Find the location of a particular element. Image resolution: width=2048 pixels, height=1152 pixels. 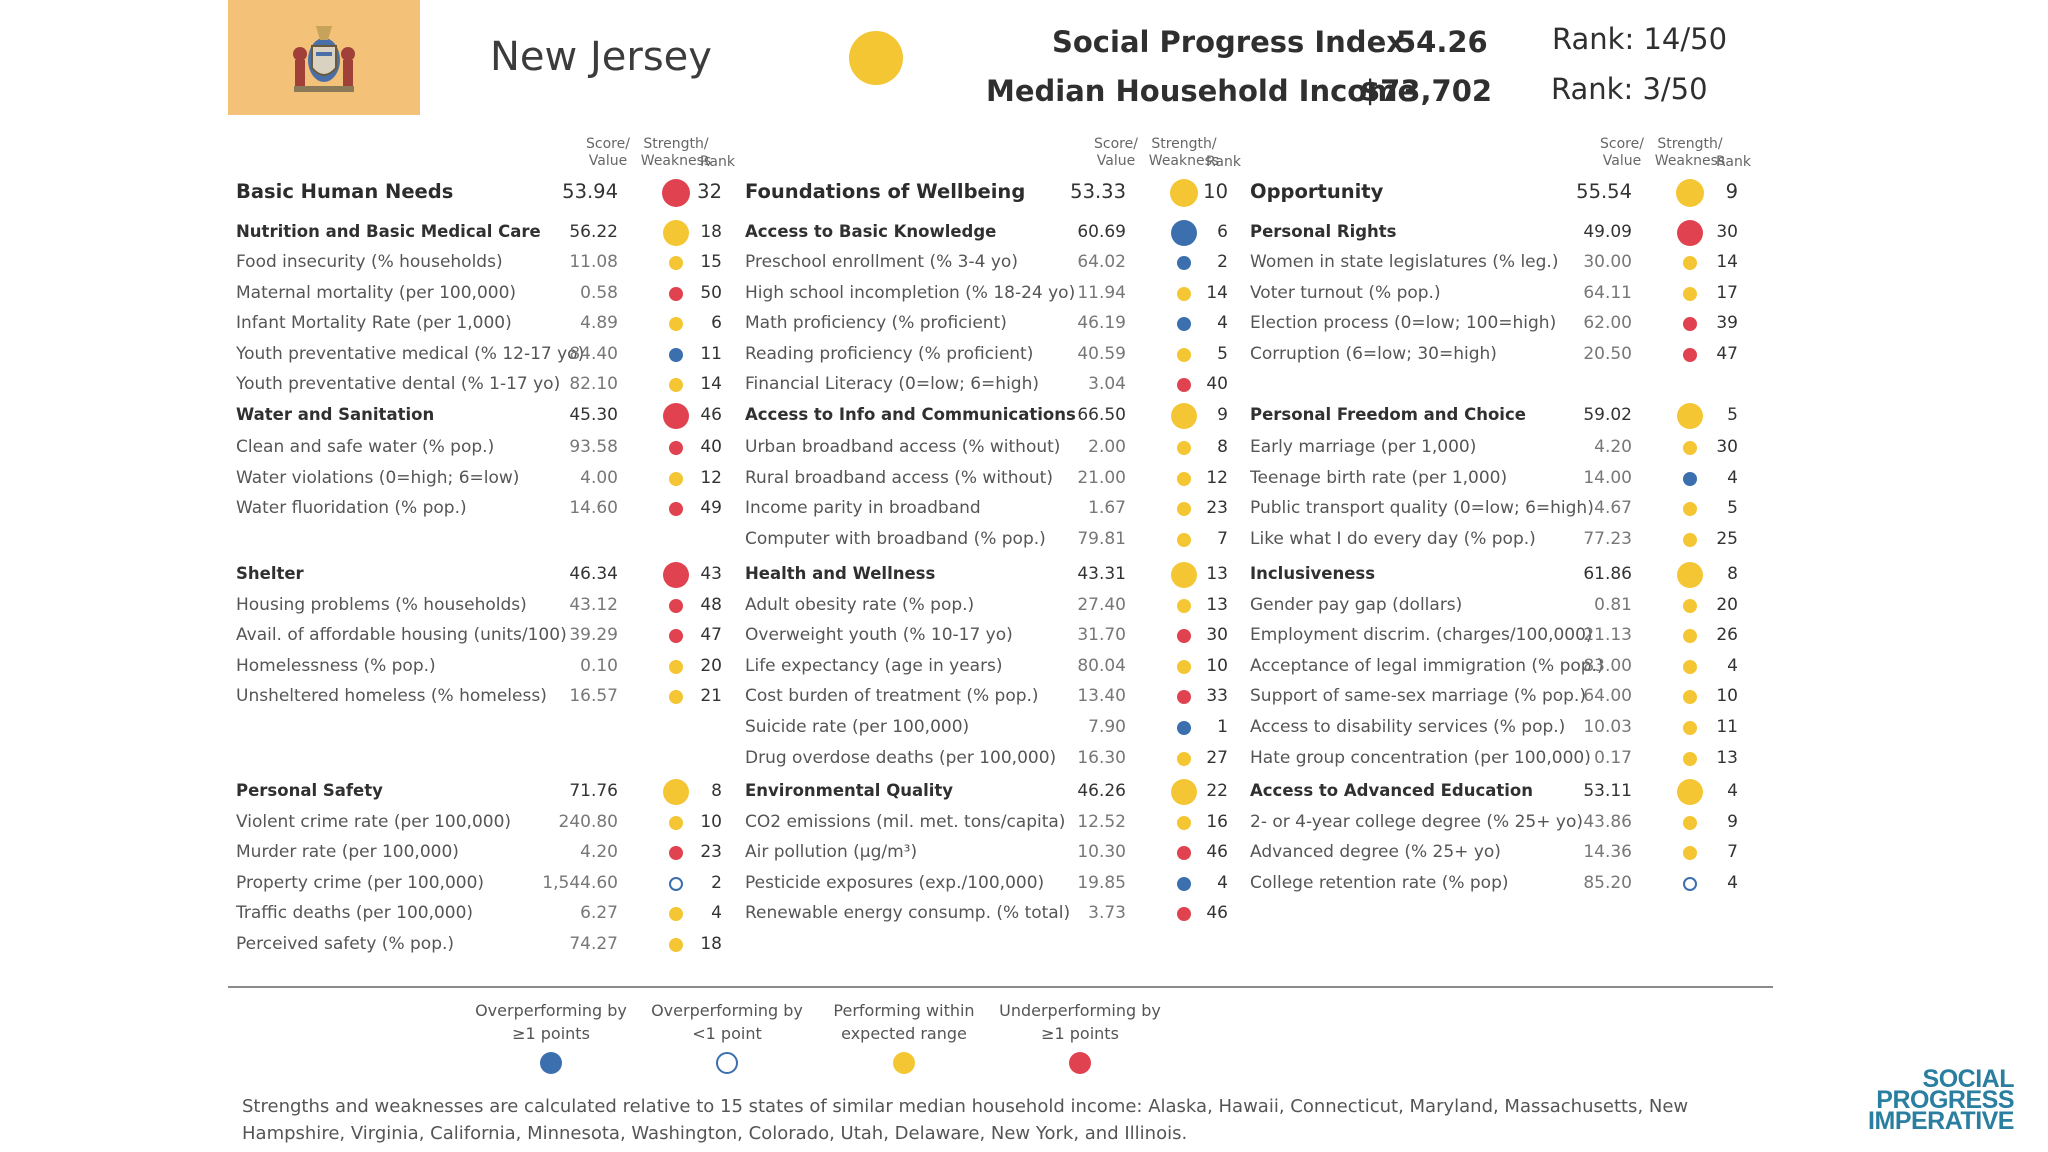

row-label: Access to Info and Communications is located at coordinates (910, 414).